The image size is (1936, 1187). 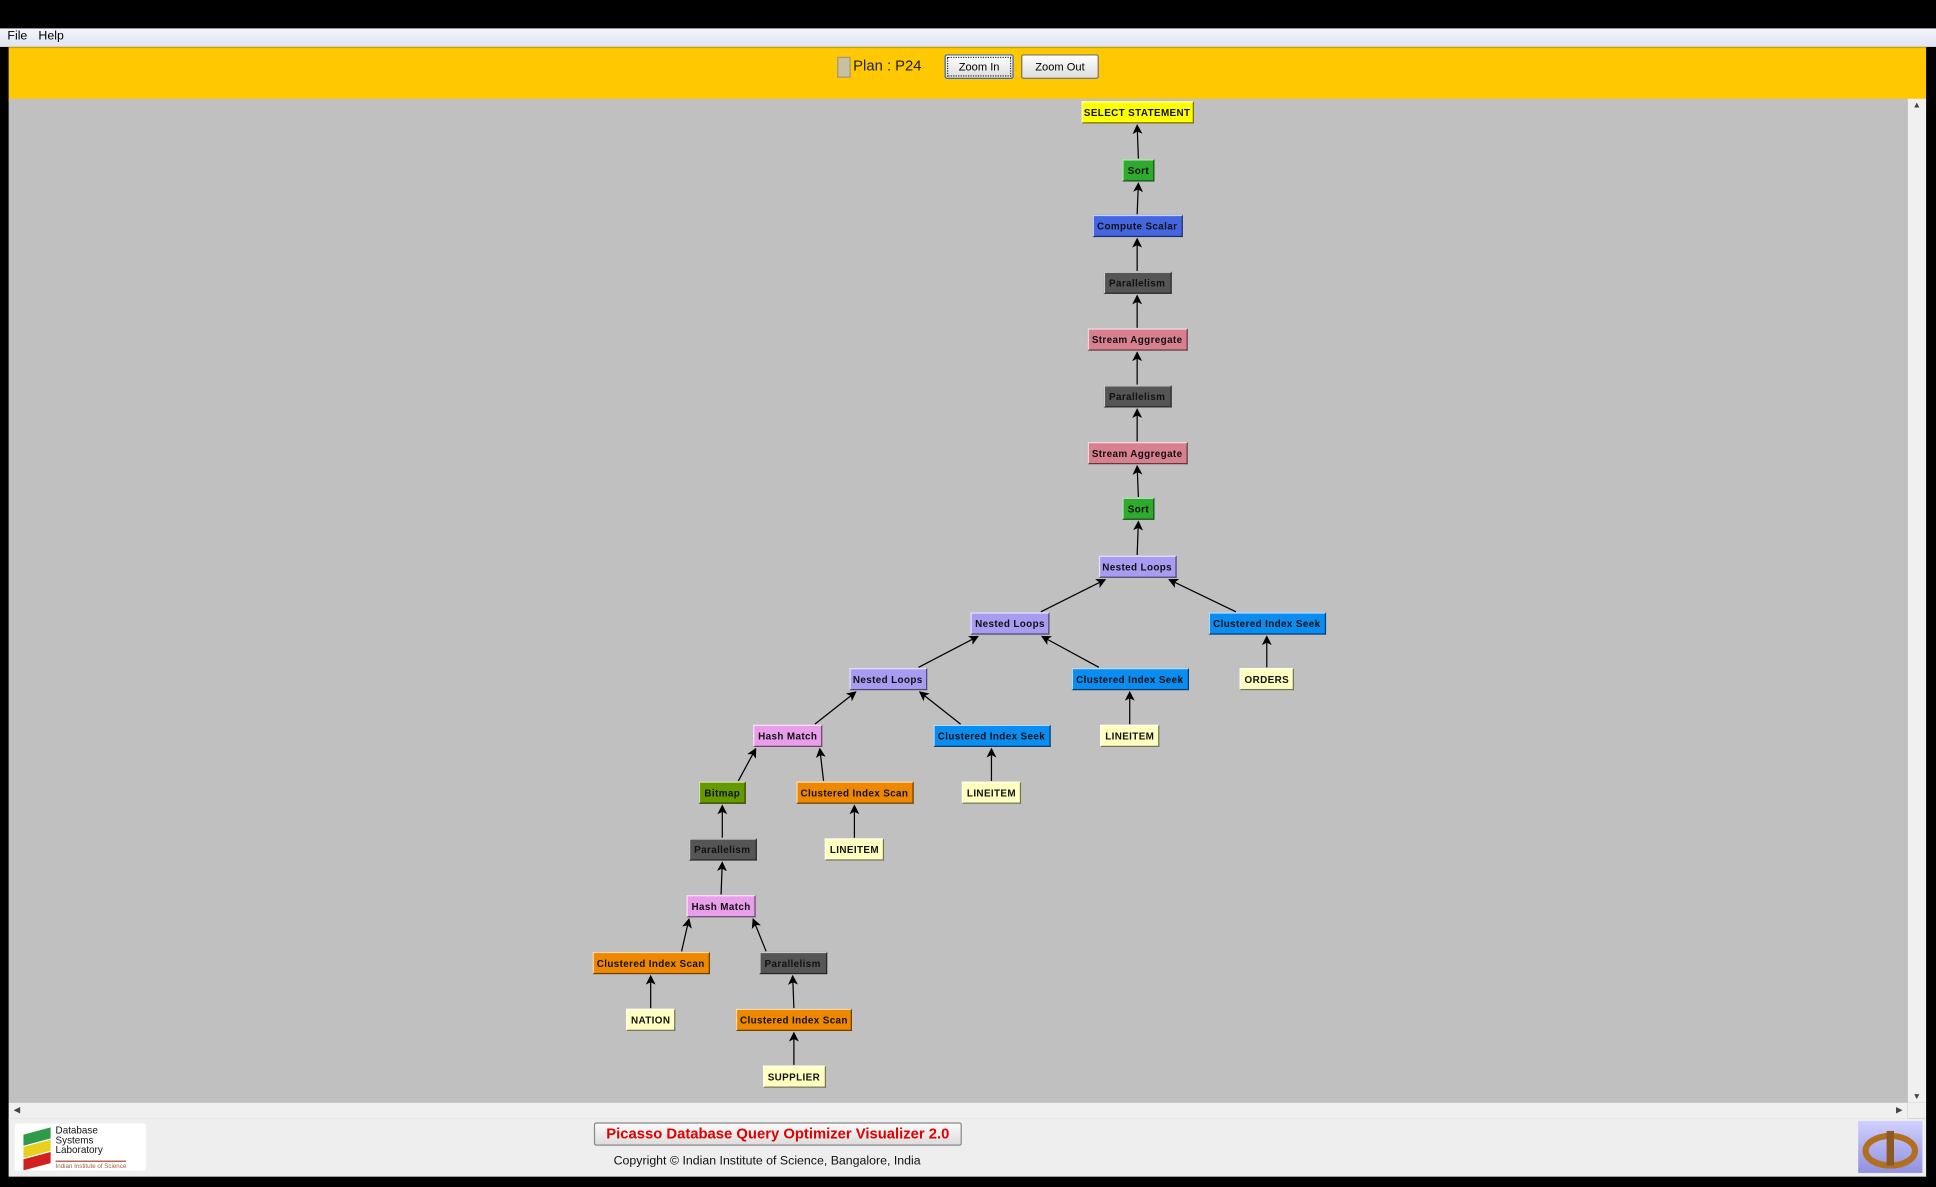 What do you see at coordinates (79, 1140) in the screenshot?
I see `lab-name: Database Systems Laboratory` at bounding box center [79, 1140].